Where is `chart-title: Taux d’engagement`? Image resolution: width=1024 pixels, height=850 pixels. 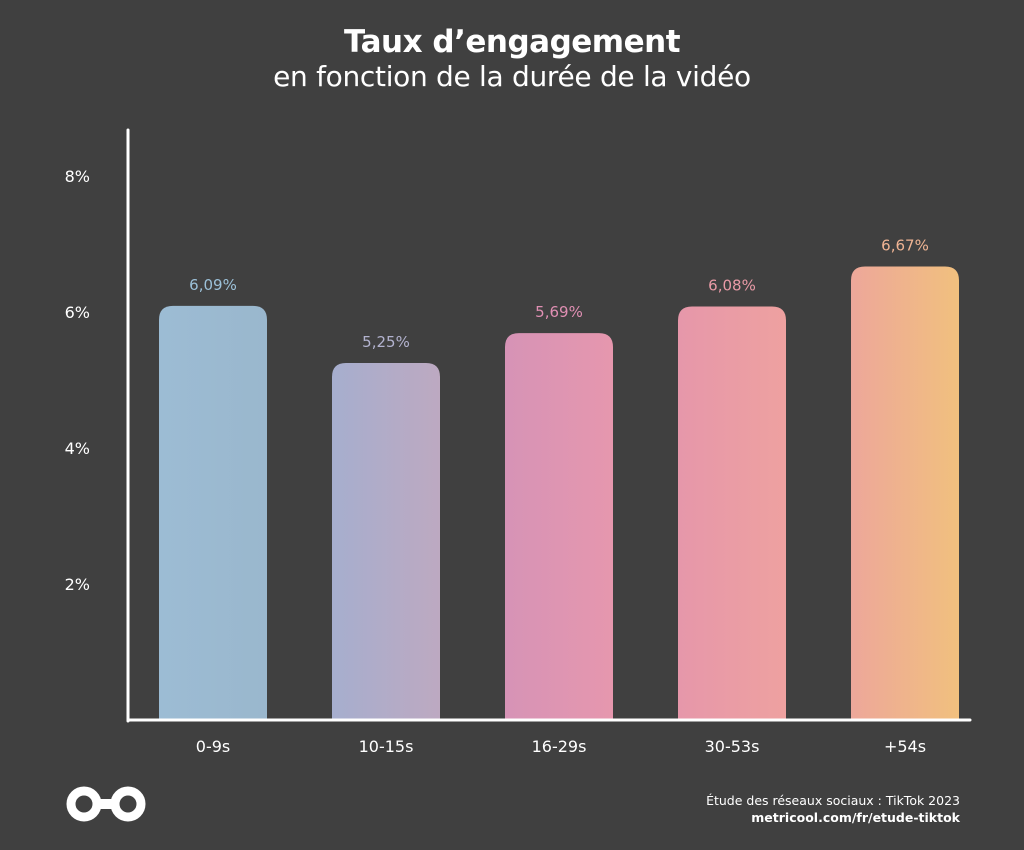 chart-title: Taux d’engagement is located at coordinates (512, 42).